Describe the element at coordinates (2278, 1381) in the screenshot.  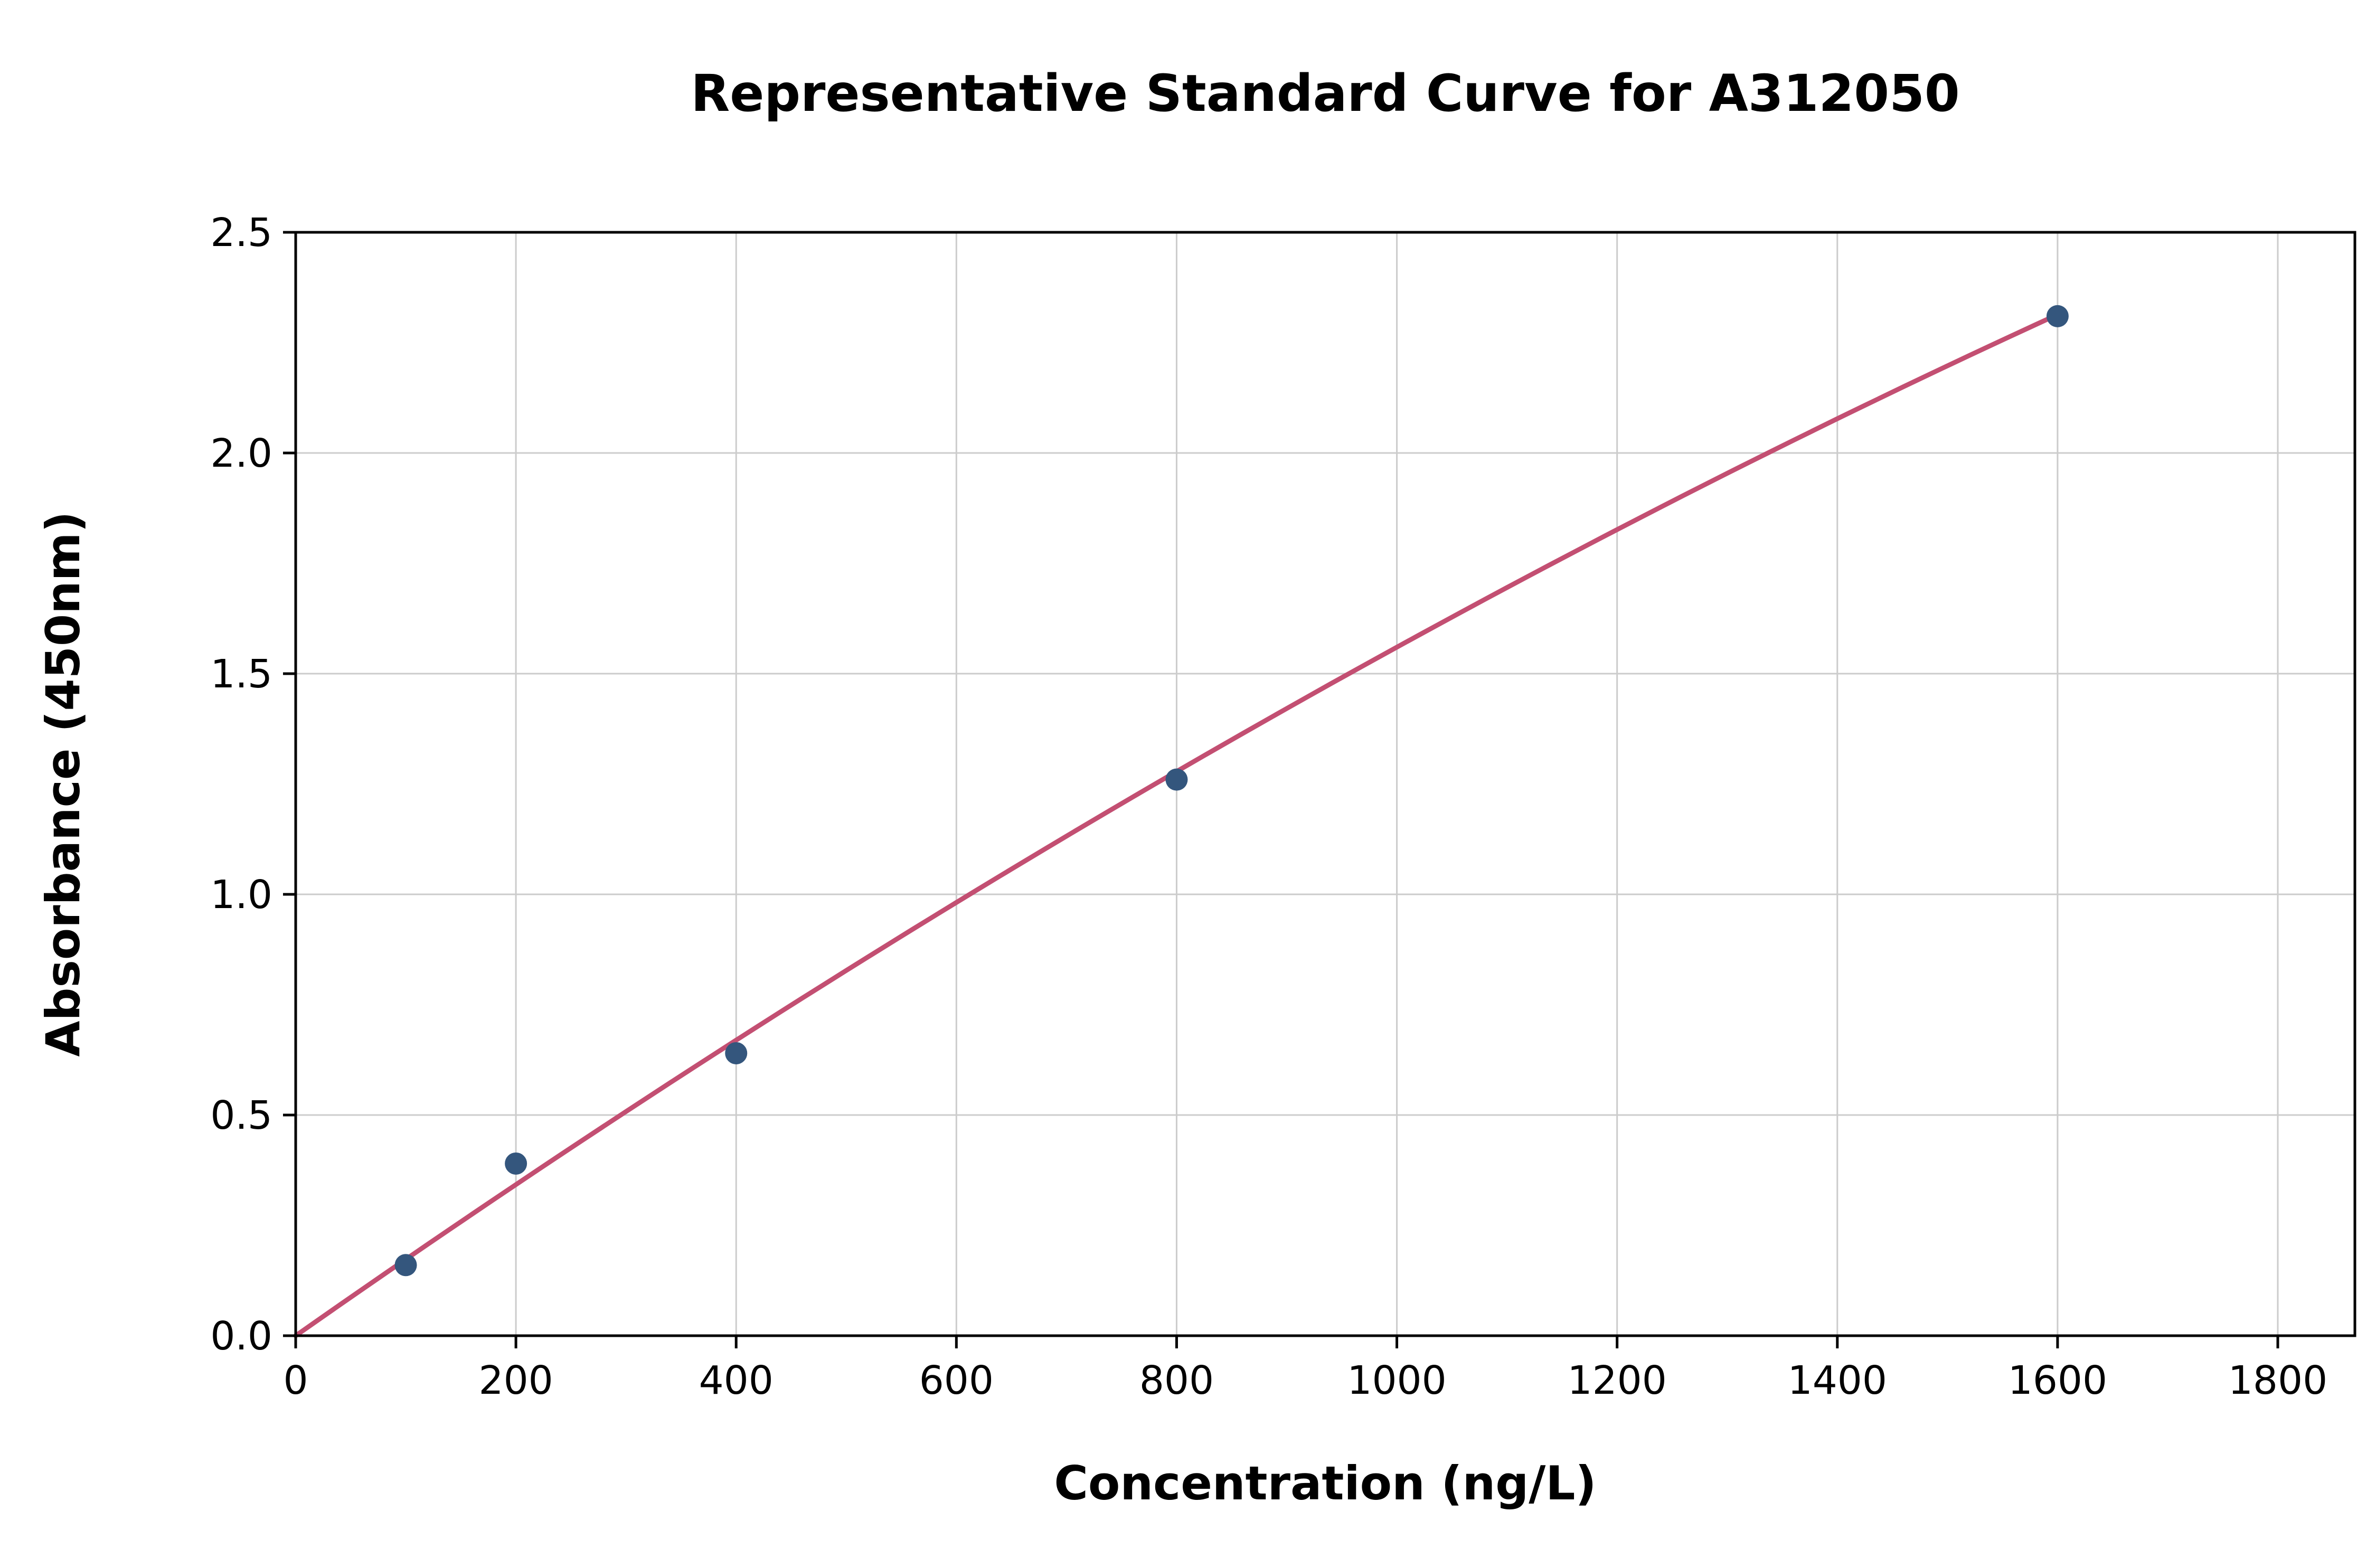
I see `x-tick-label: 1800` at that location.